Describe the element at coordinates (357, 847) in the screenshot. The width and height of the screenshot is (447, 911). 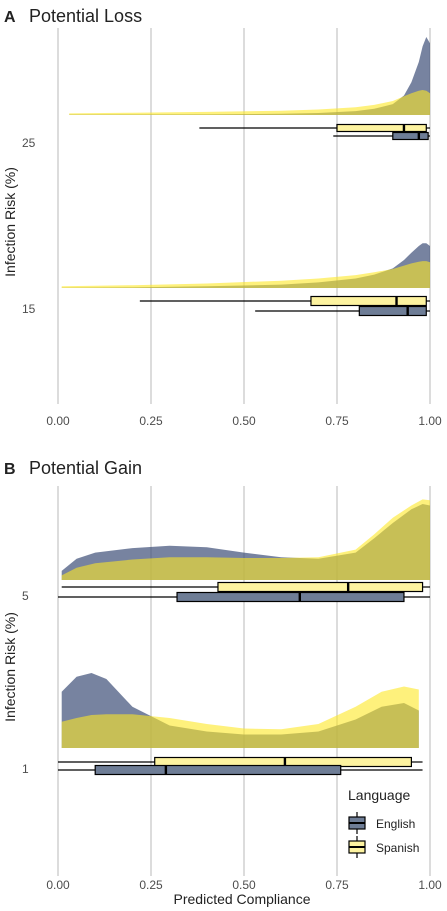
I see `legend-key-spanish` at that location.